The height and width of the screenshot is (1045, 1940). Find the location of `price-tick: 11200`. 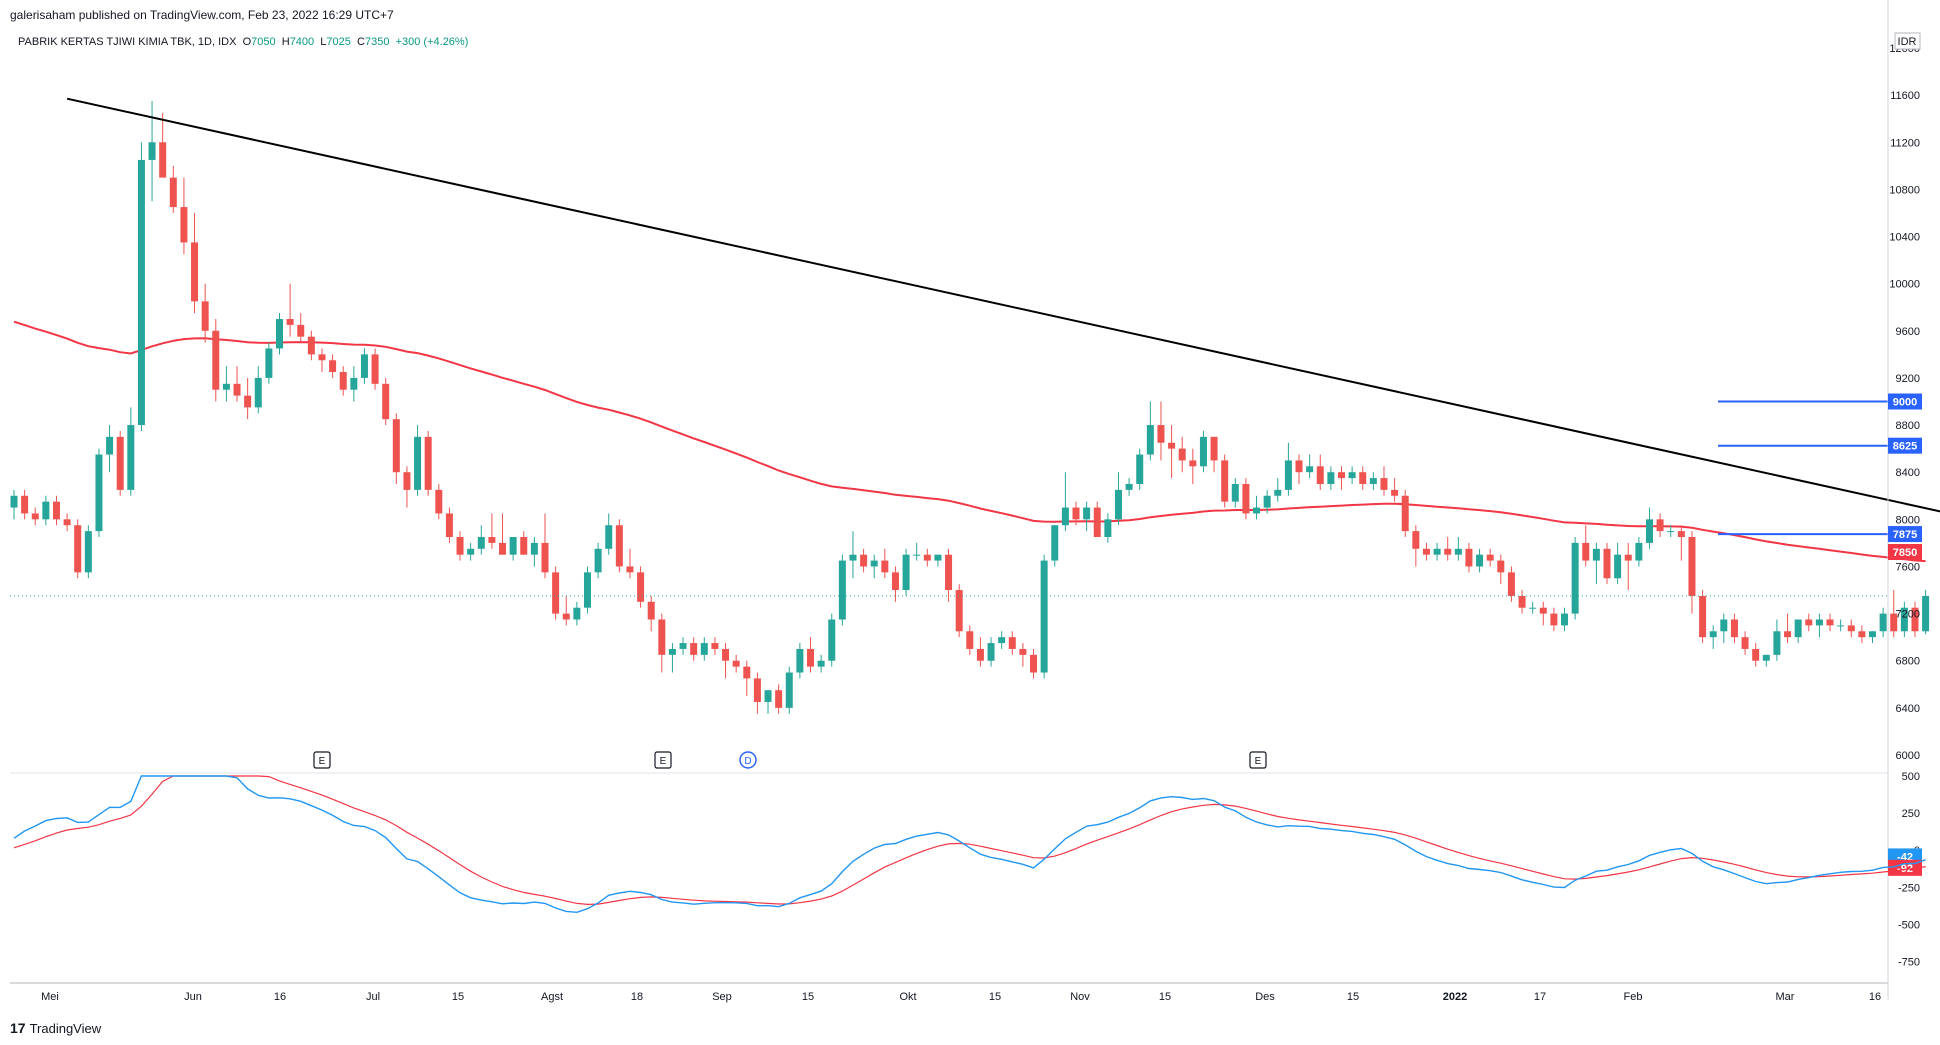

price-tick: 11200 is located at coordinates (1905, 143).